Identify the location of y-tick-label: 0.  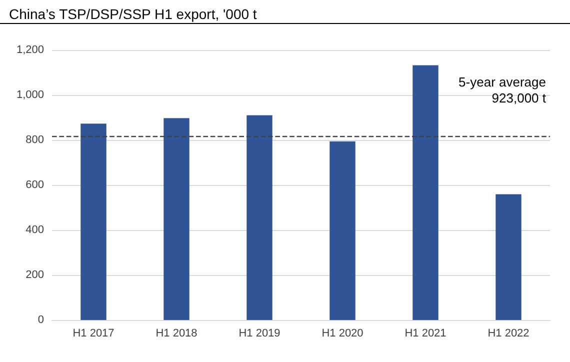
(41, 320).